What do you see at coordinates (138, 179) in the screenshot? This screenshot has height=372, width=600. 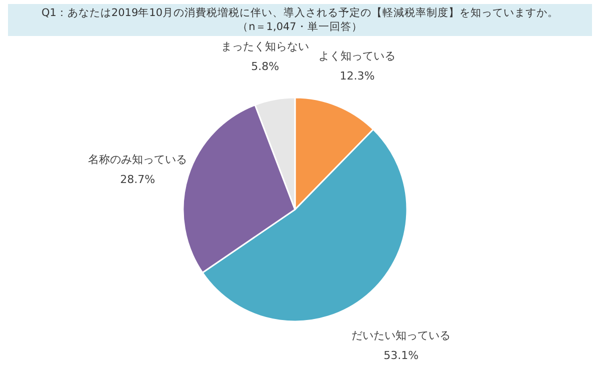 I see `data-label: 28.7%` at bounding box center [138, 179].